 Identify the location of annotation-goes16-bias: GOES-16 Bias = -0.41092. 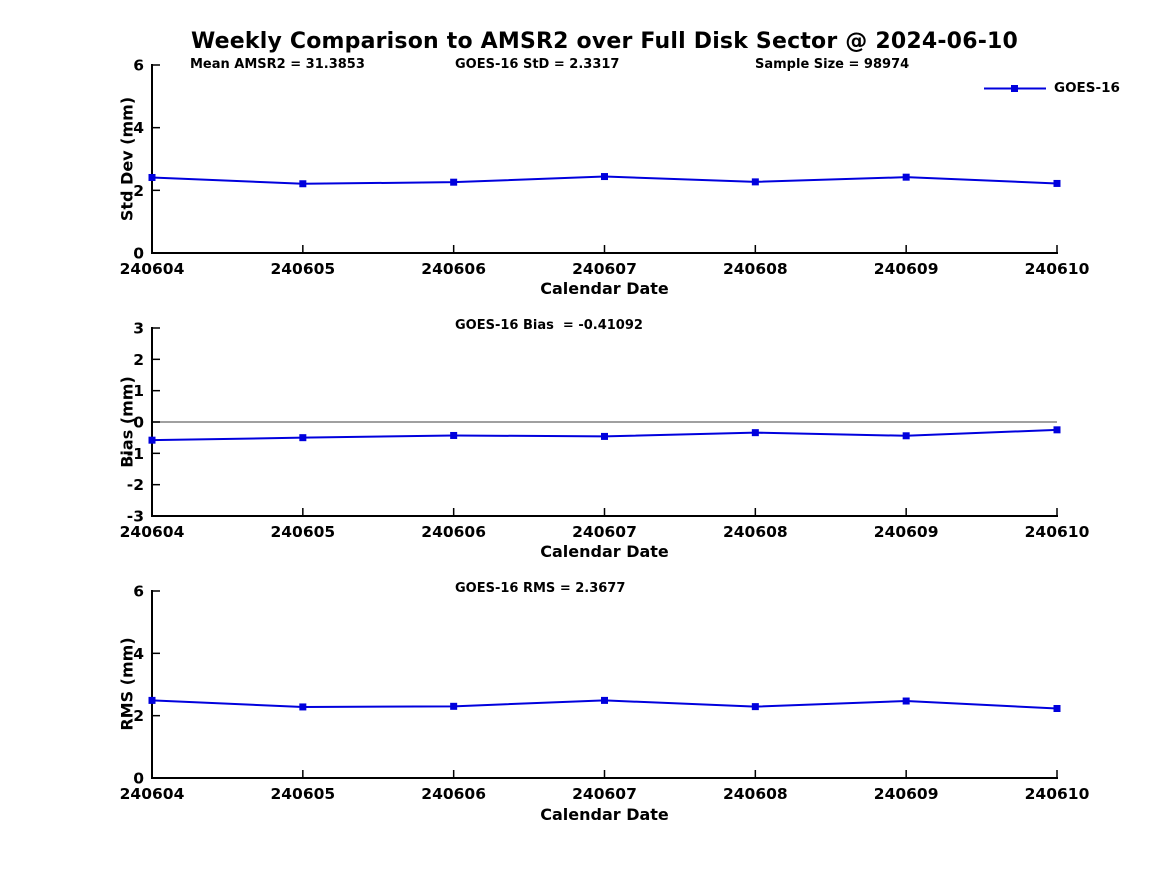
(549, 325).